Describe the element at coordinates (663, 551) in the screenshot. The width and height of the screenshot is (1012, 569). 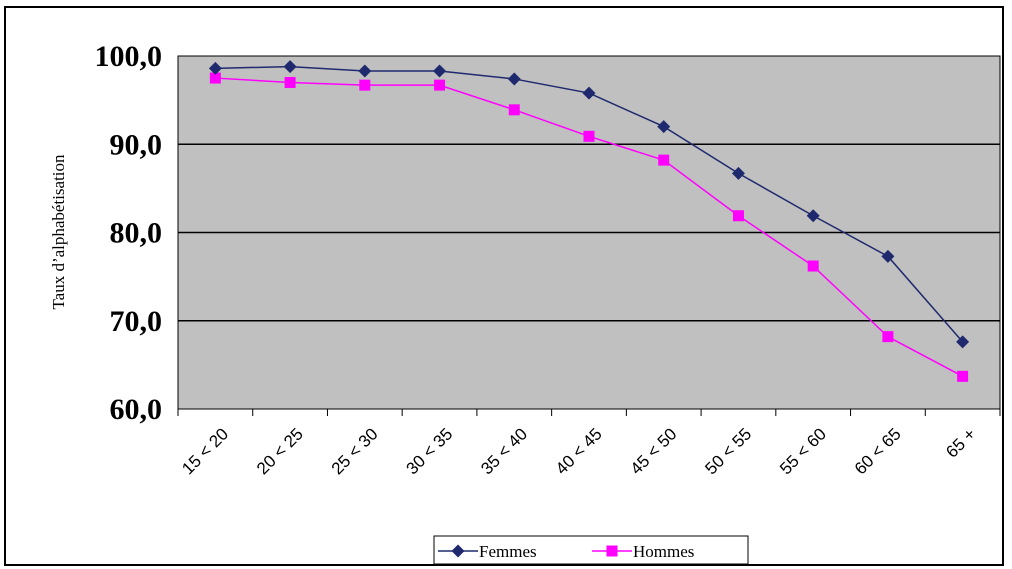
I see `legend-label-hommes: Hommes` at that location.